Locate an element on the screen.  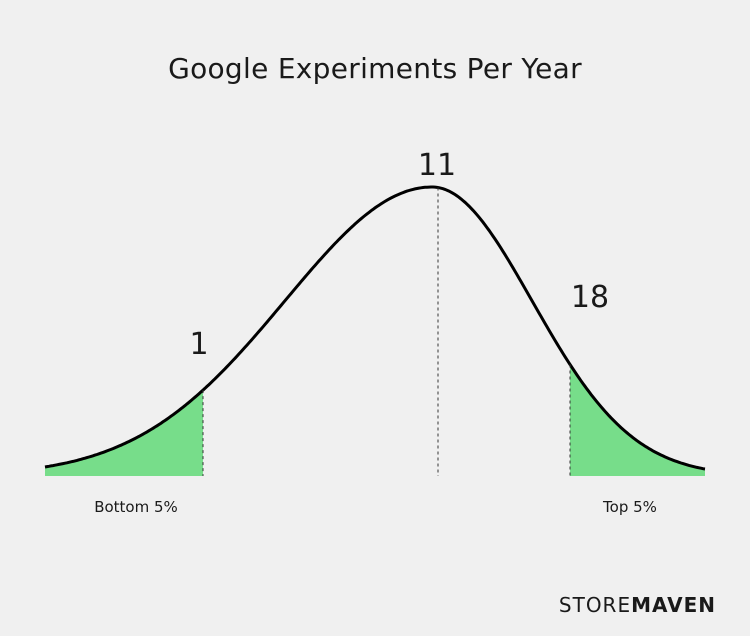
region-label-bottom: Bottom 5% is located at coordinates (136, 507).